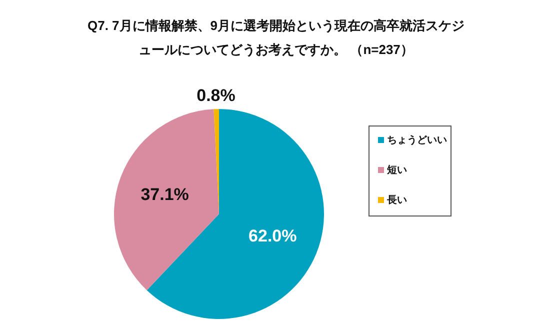 Image resolution: width=536 pixels, height=327 pixels. What do you see at coordinates (417, 140) in the screenshot?
I see `legend-label: ちょうどいい` at bounding box center [417, 140].